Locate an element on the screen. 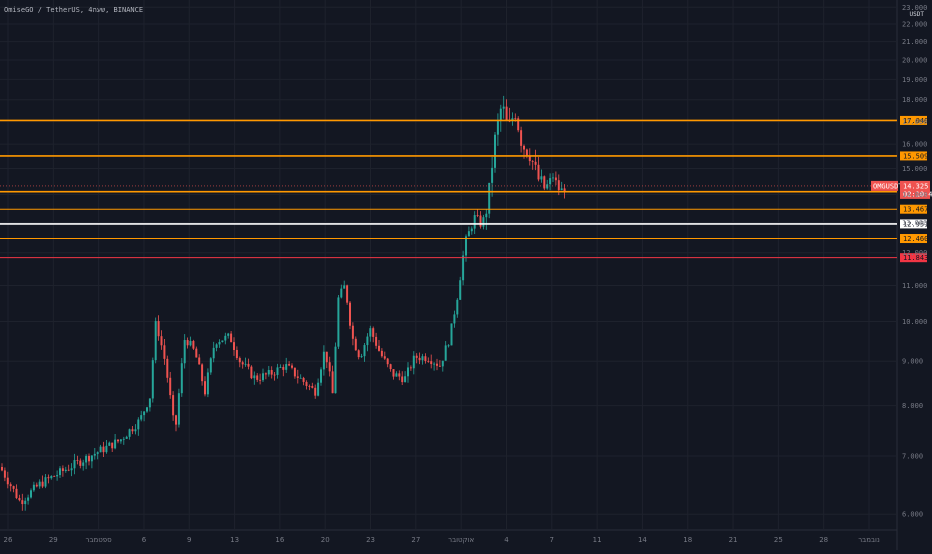  x-tick-label: 28 is located at coordinates (823, 540).